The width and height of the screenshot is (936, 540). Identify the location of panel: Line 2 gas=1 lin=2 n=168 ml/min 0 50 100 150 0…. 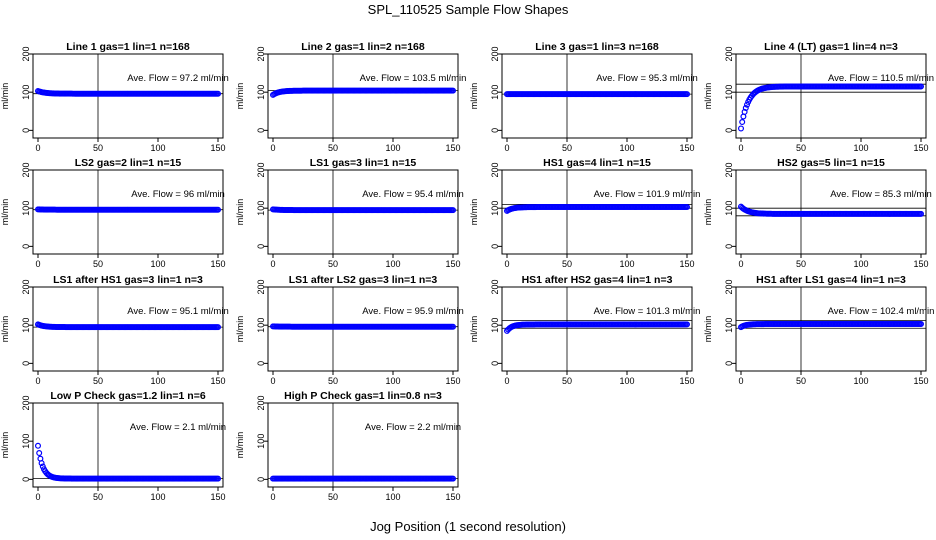
(350, 97).